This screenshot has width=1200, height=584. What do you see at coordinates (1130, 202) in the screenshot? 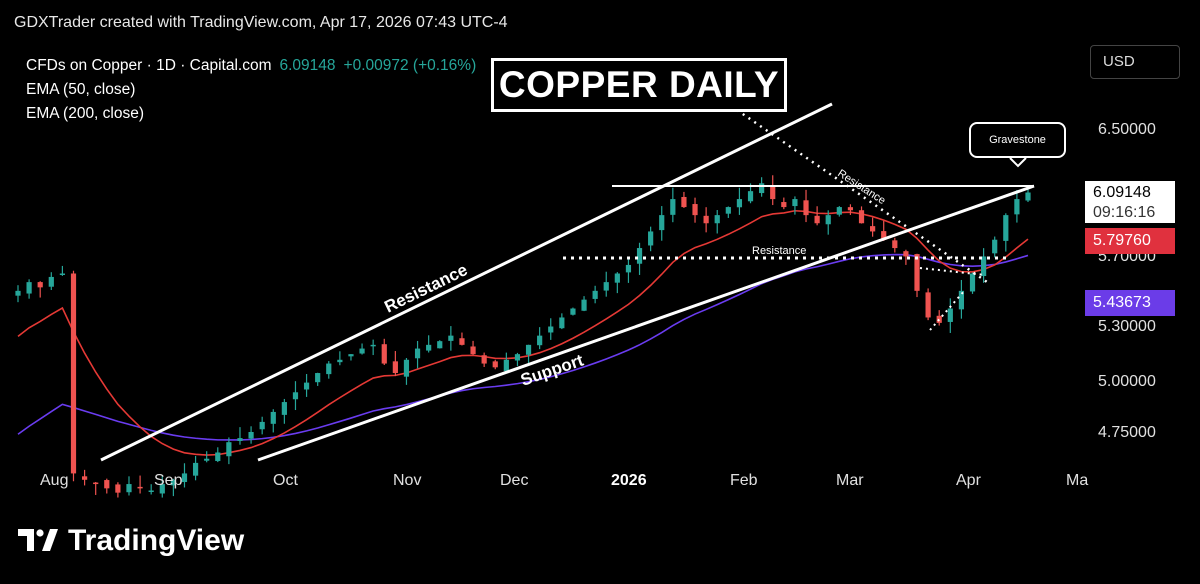
I see `last-price-tag: 6.09148 09:16:16` at bounding box center [1130, 202].